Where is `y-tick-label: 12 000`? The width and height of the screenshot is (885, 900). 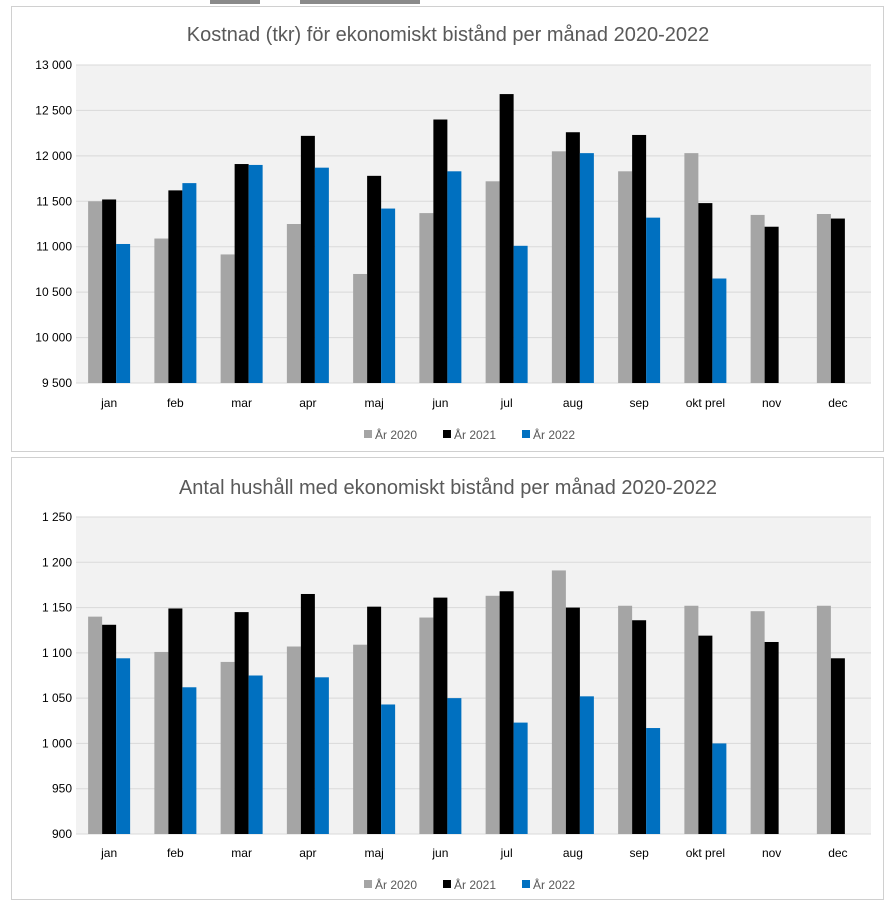 y-tick-label: 12 000 is located at coordinates (53, 156).